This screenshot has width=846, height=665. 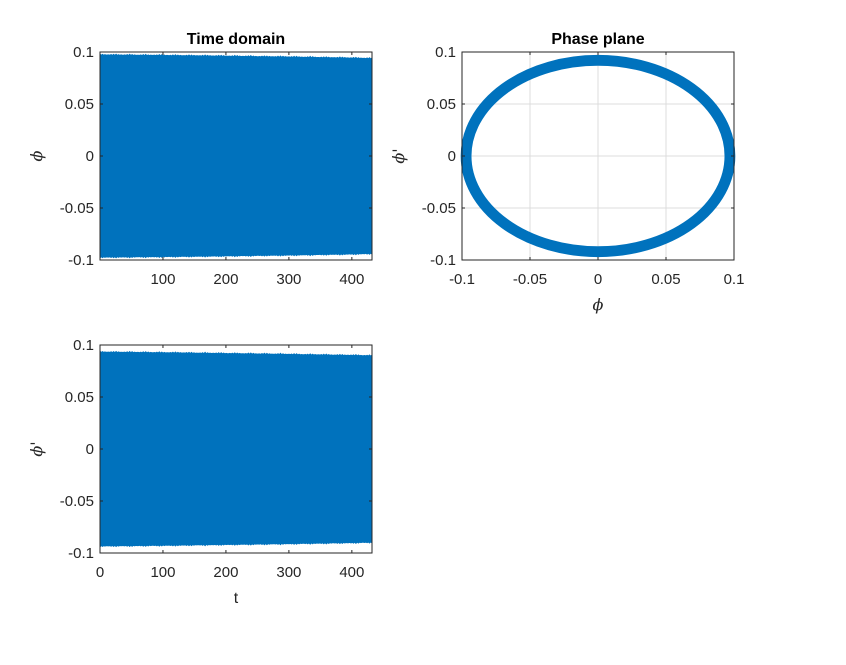 I want to click on y-axis-label: ϕ, so click(x=36, y=155).